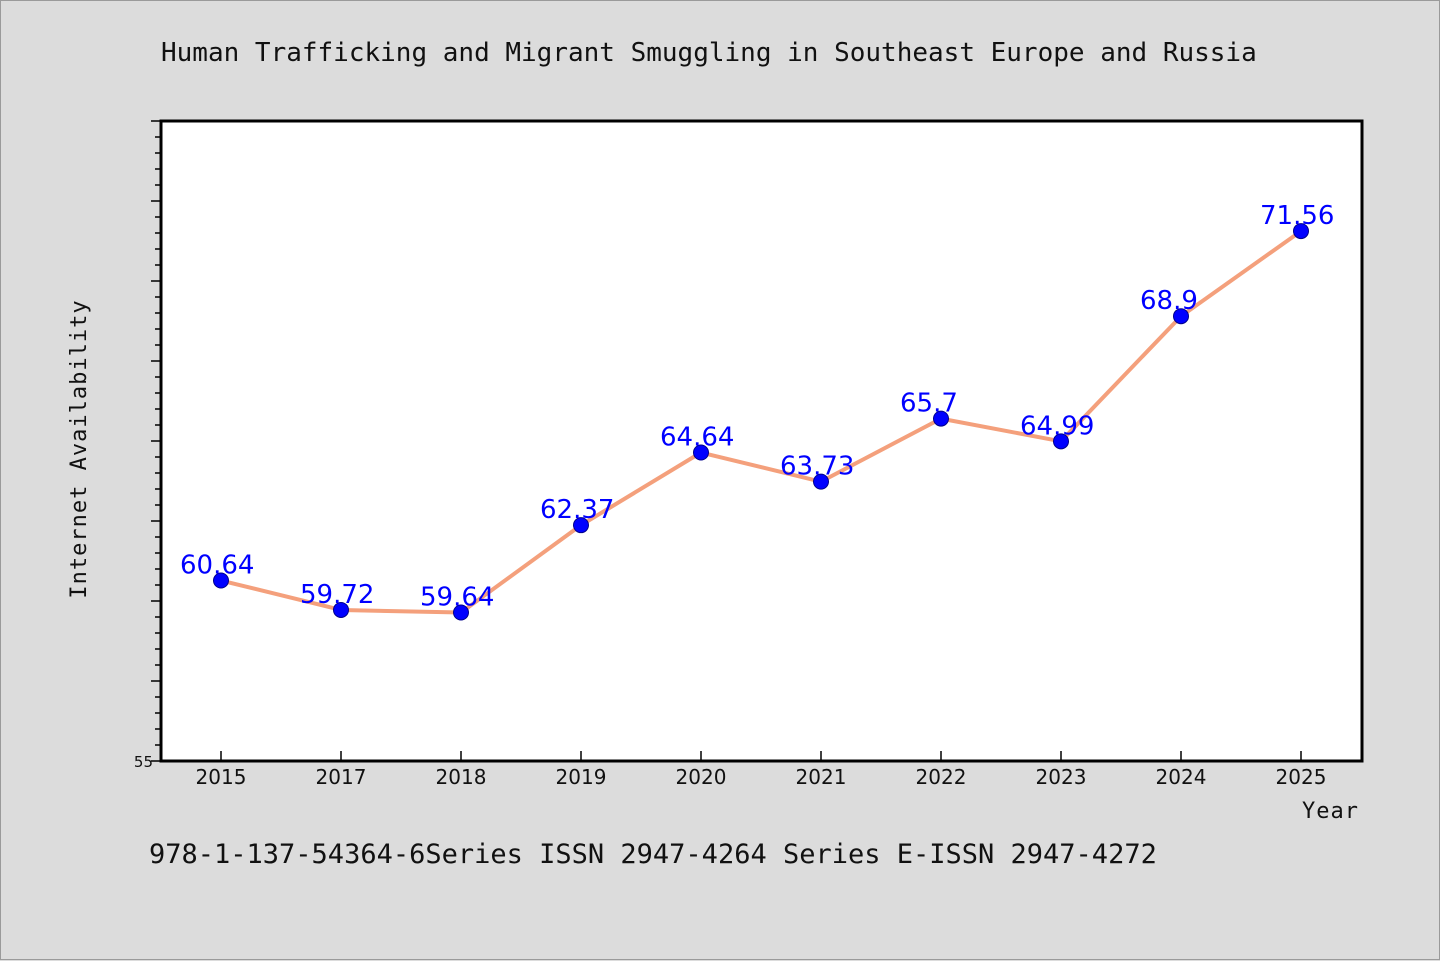 This screenshot has width=1440, height=961. What do you see at coordinates (581, 777) in the screenshot?
I see `x-tick-label: 2019` at bounding box center [581, 777].